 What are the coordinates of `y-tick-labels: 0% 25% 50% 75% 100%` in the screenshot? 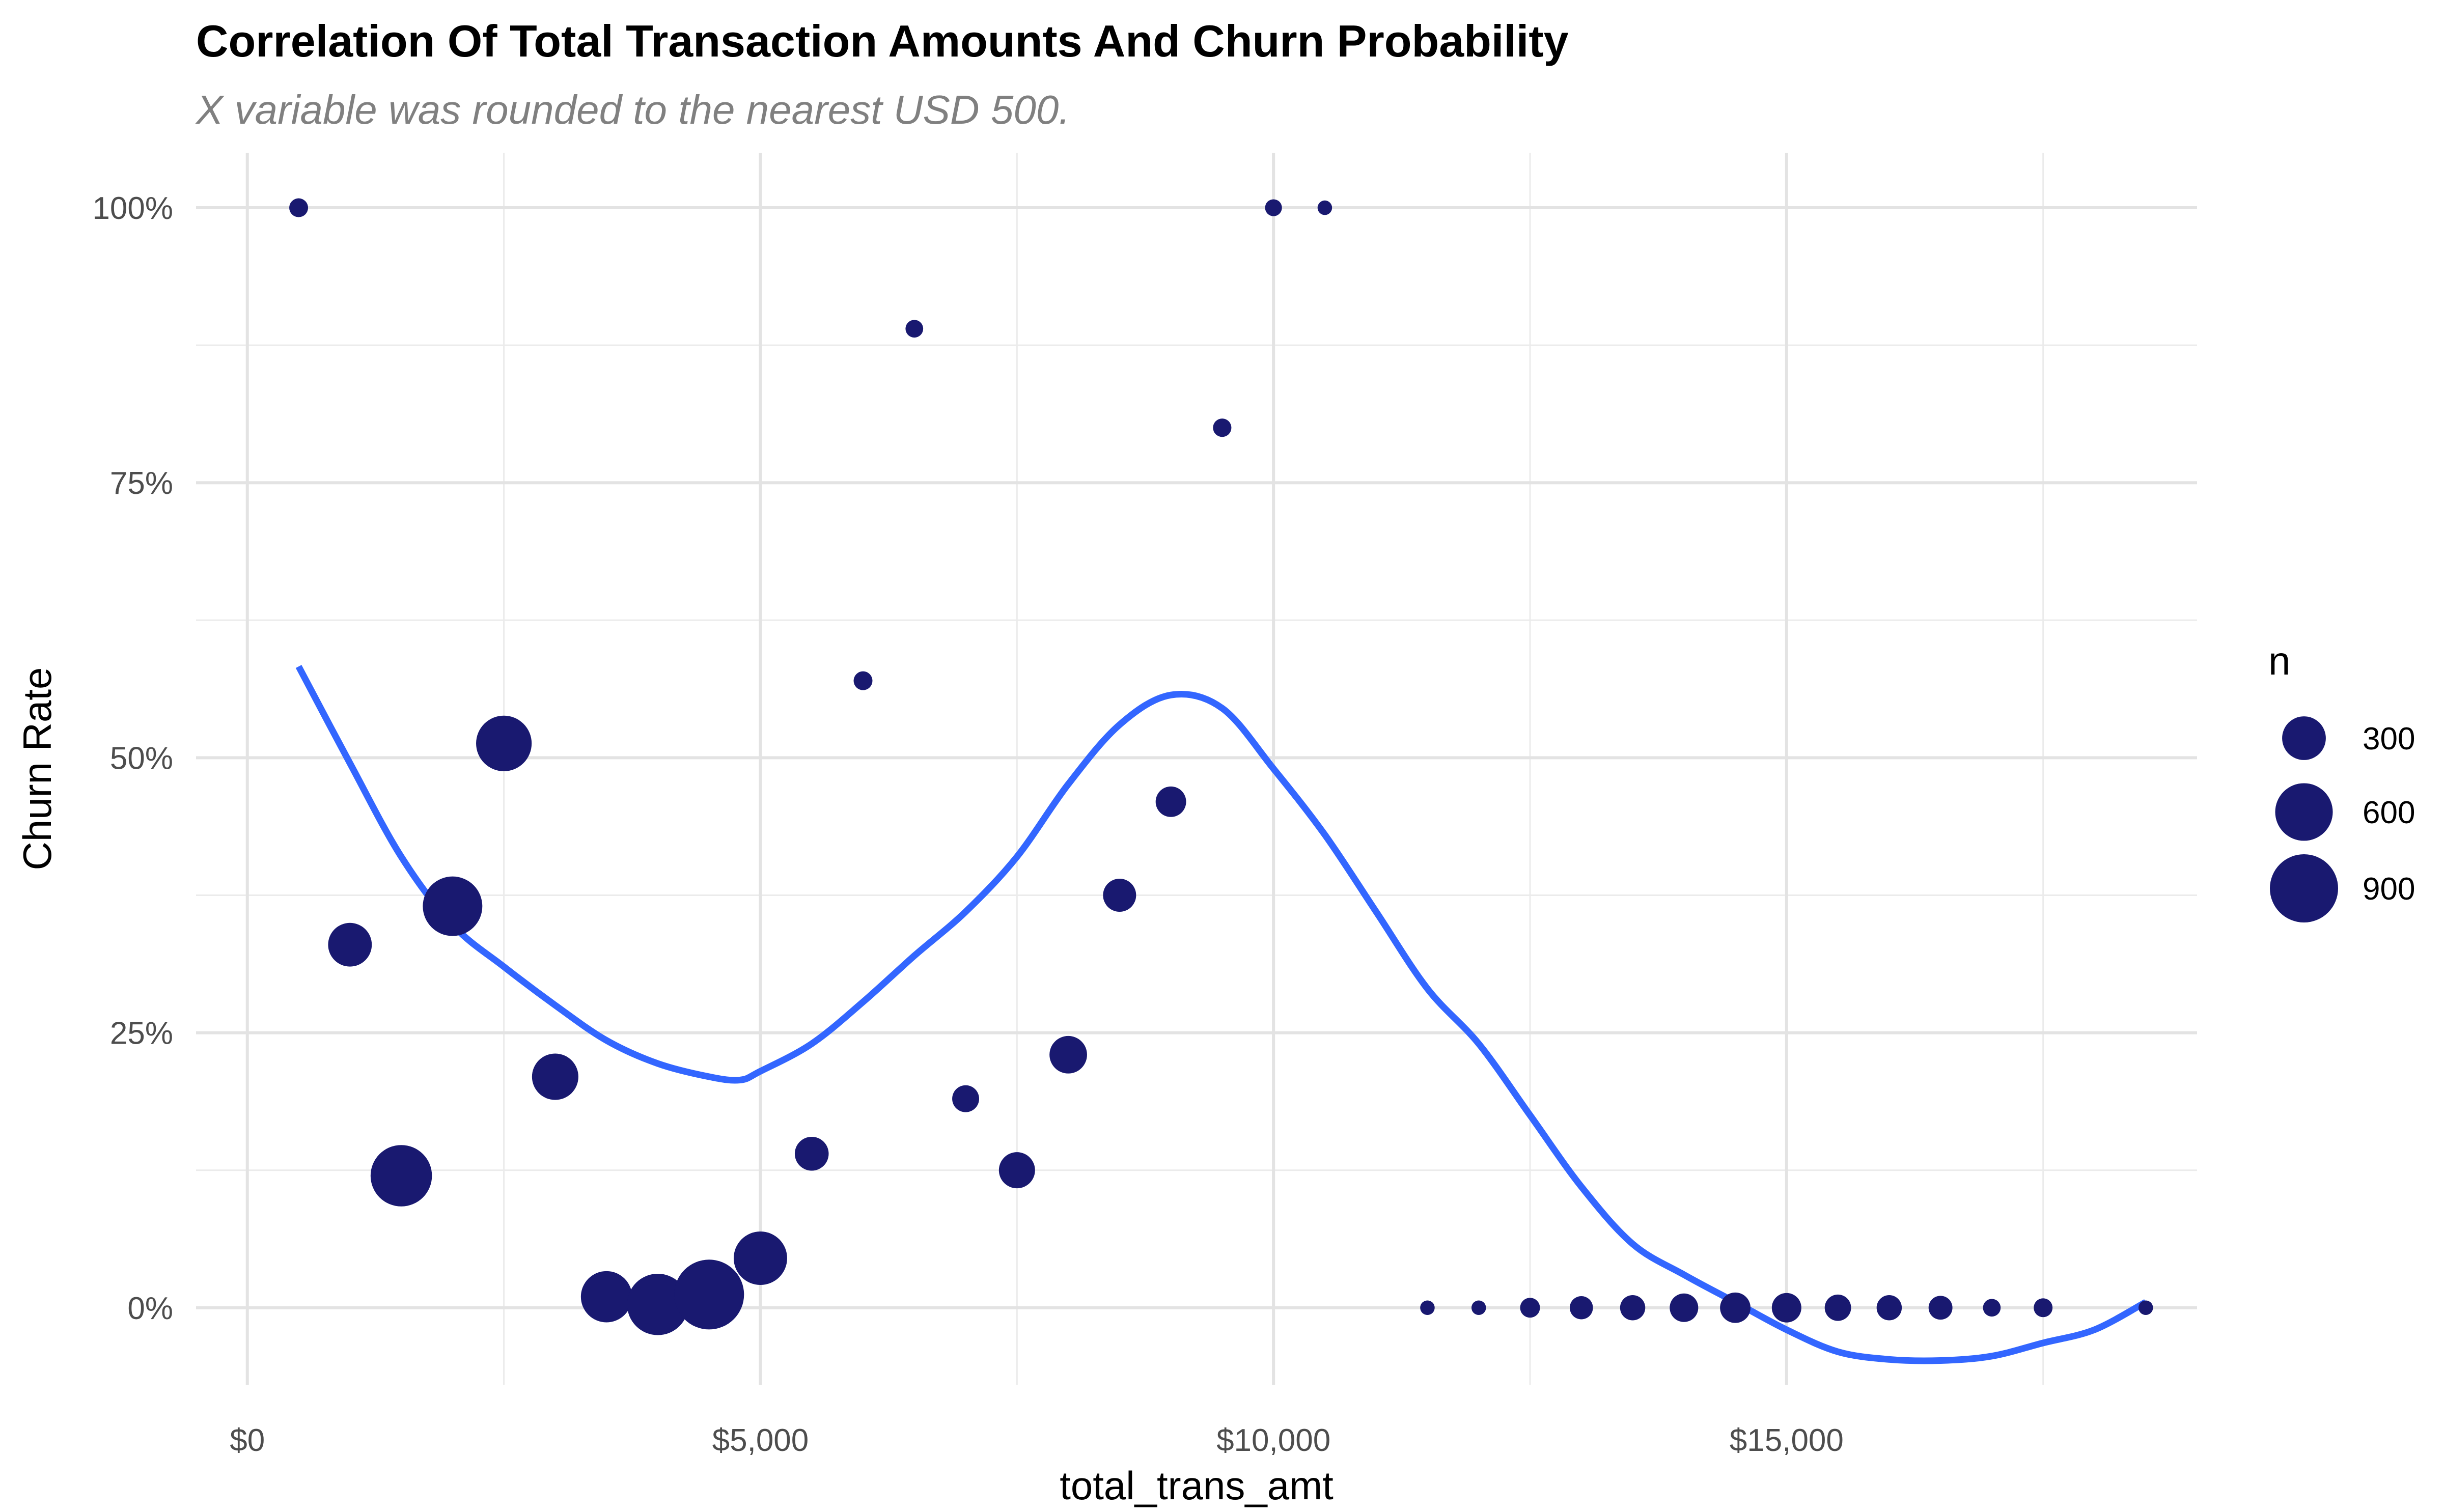 It's located at (132, 758).